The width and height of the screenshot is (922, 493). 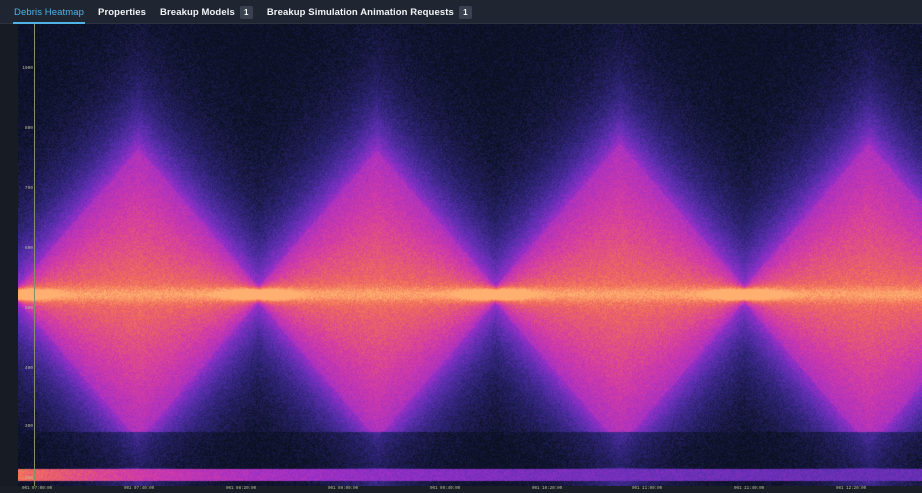 I want to click on tab-label: Debris Heatmap, so click(x=49, y=12).